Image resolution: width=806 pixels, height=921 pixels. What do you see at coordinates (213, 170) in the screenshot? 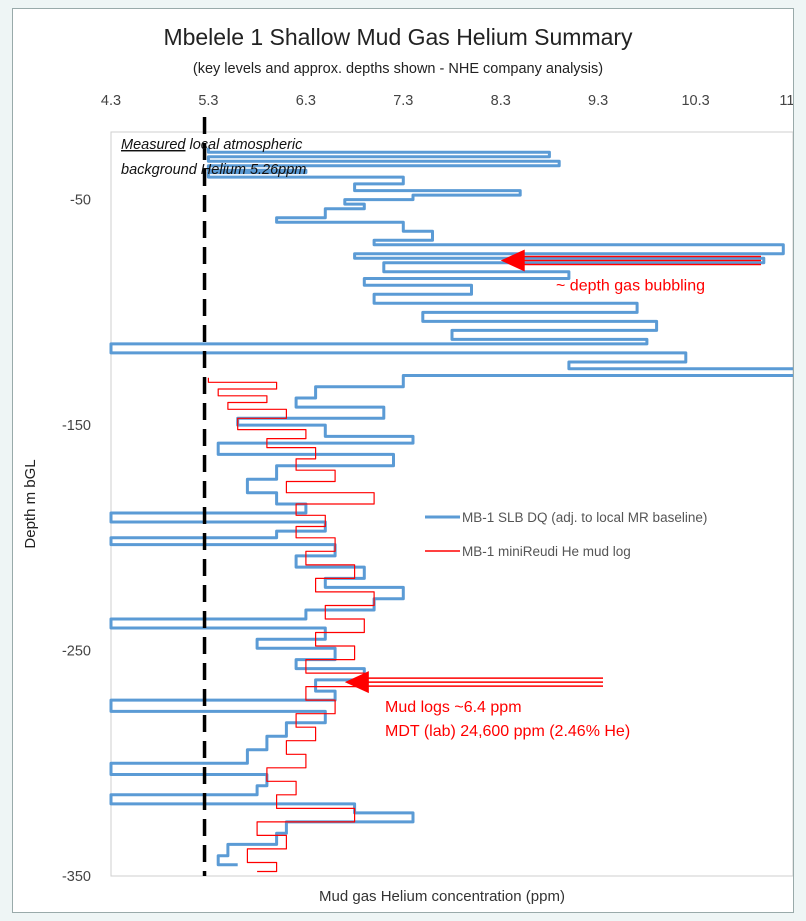
I see `background-label-line2: background Helium 5.26ppm` at bounding box center [213, 170].